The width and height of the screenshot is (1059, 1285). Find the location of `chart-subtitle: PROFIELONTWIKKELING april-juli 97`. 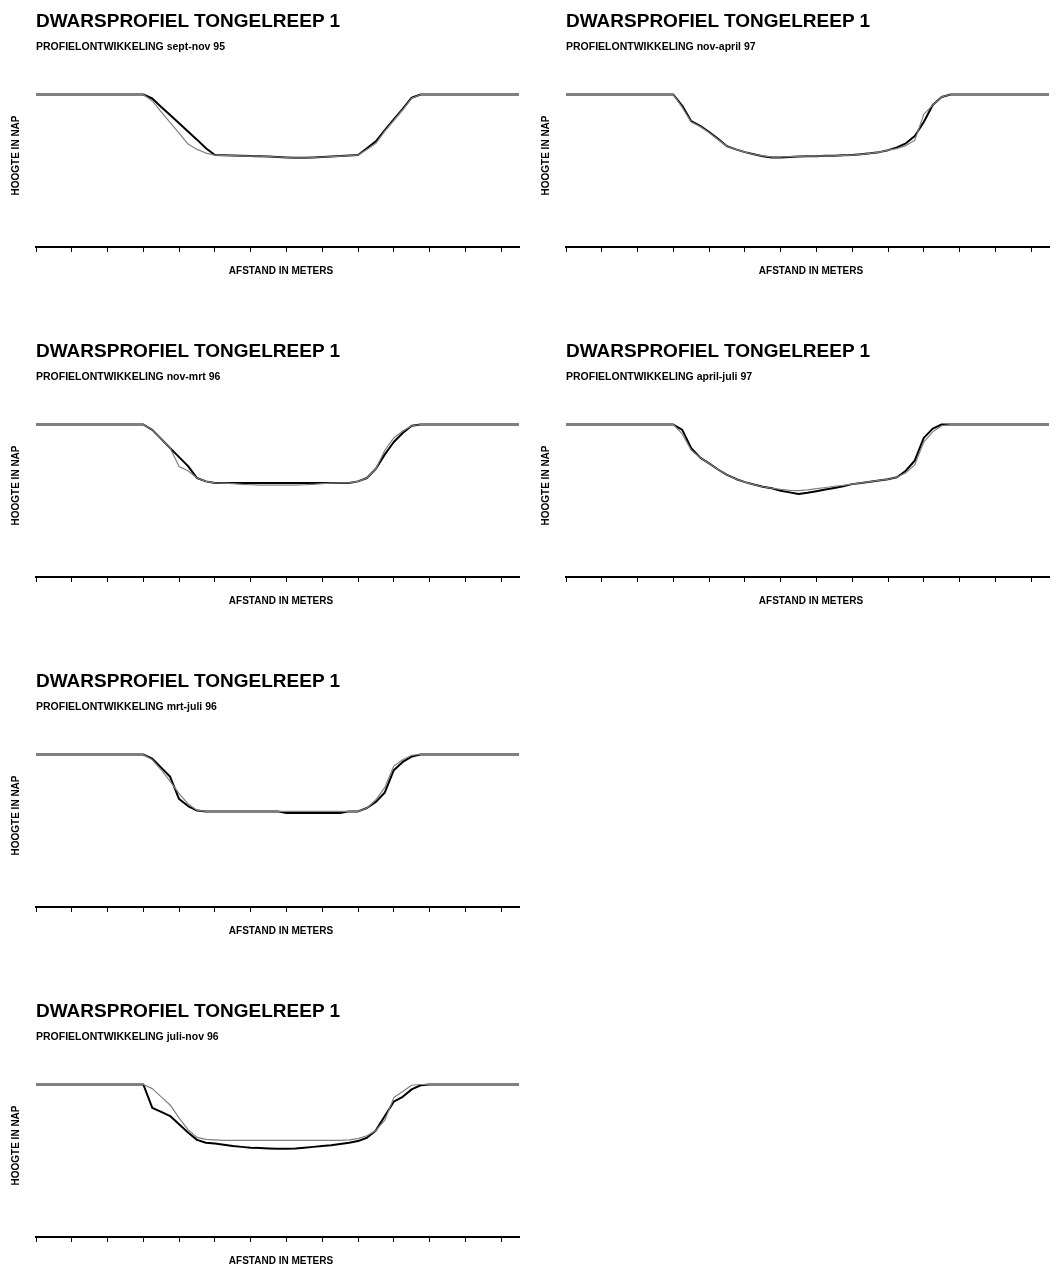

chart-subtitle: PROFIELONTWIKKELING april-juli 97 is located at coordinates (659, 376).